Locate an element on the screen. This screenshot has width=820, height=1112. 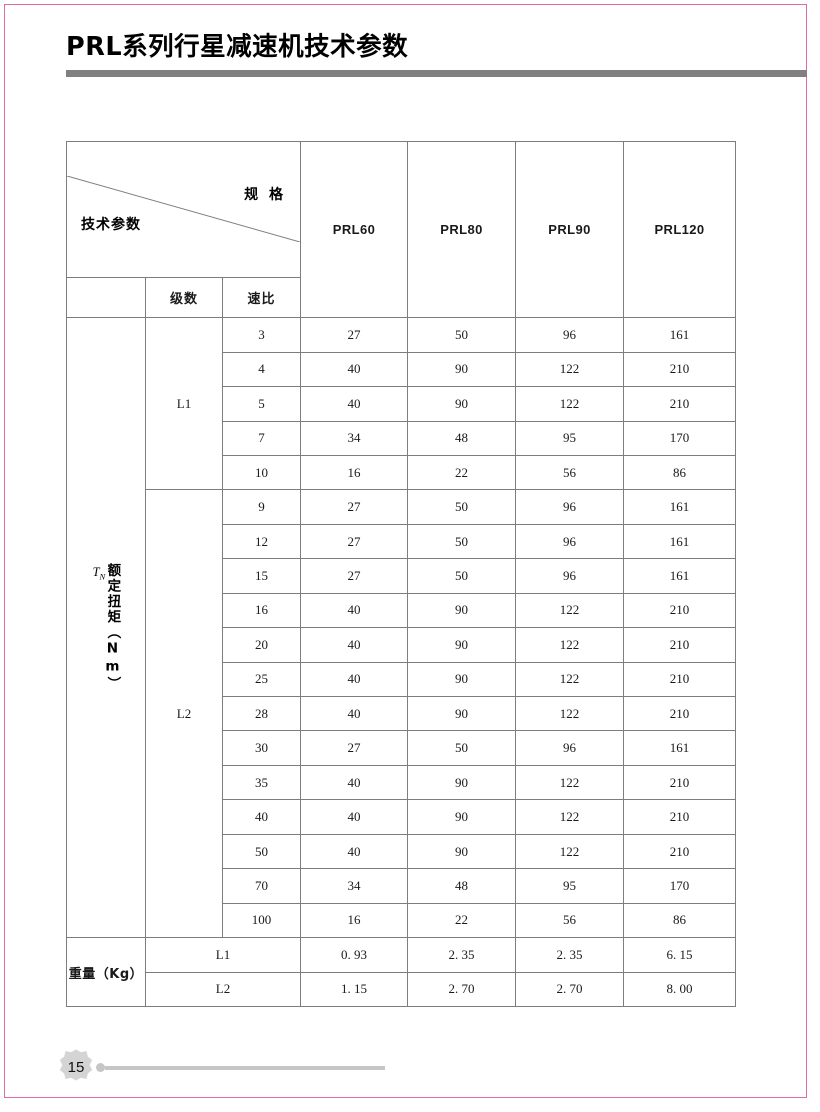
torque-value-cell: 170 is located at coordinates (680, 438).